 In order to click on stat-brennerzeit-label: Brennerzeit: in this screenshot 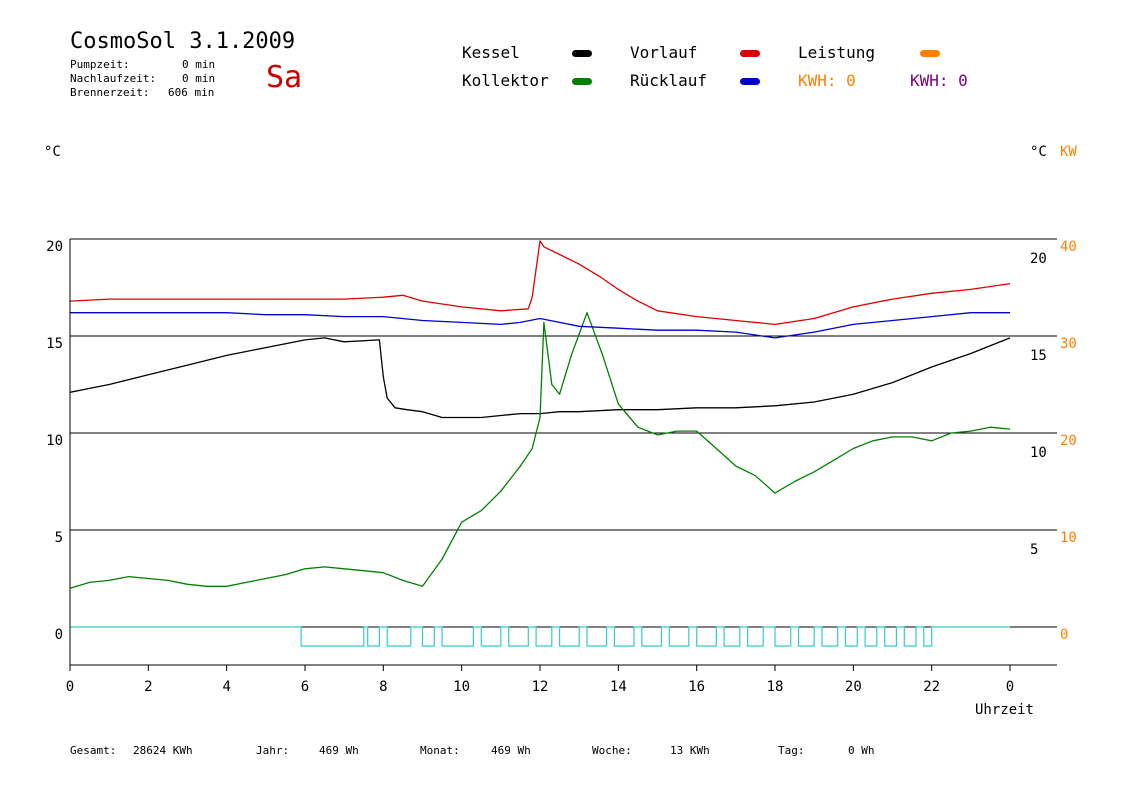, I will do `click(110, 92)`.